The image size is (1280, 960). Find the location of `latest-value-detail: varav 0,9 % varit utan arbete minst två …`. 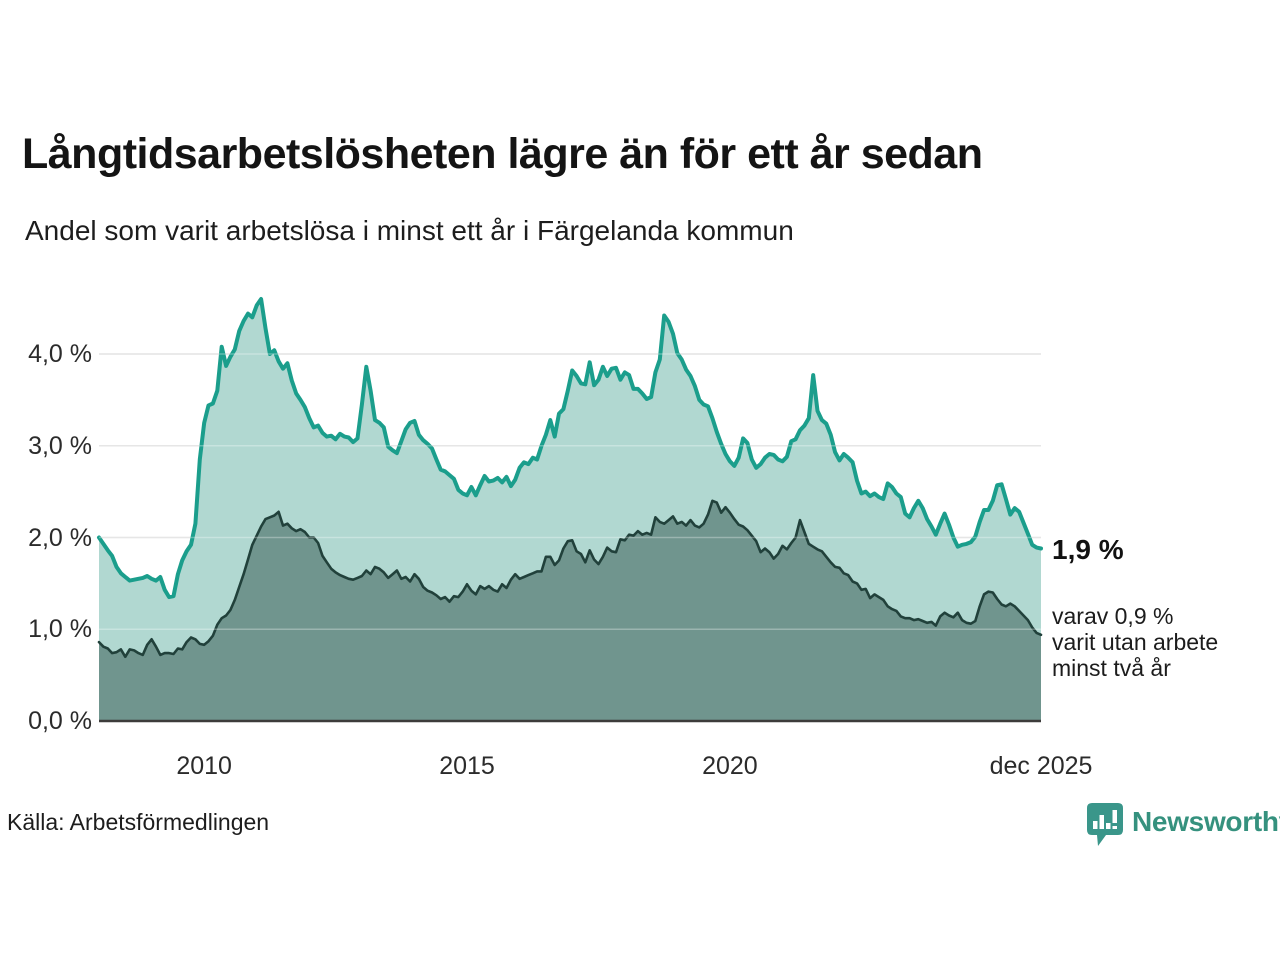

latest-value-detail: varav 0,9 % varit utan arbete minst två … is located at coordinates (1135, 642).